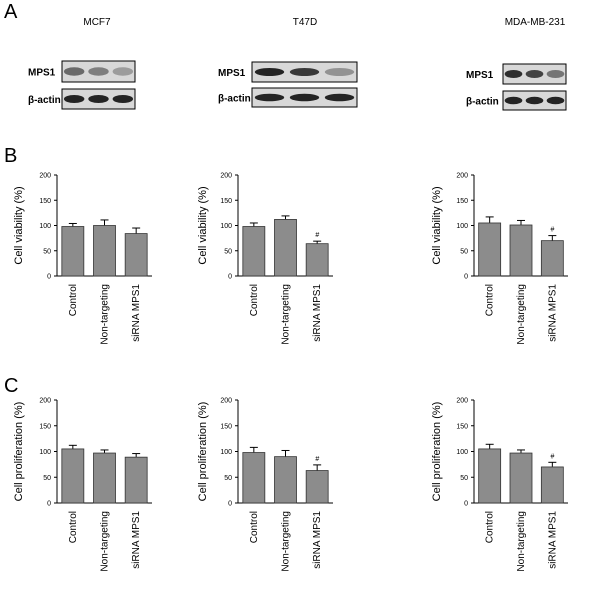 The image size is (603, 589). I want to click on blot-box, so click(98, 71).